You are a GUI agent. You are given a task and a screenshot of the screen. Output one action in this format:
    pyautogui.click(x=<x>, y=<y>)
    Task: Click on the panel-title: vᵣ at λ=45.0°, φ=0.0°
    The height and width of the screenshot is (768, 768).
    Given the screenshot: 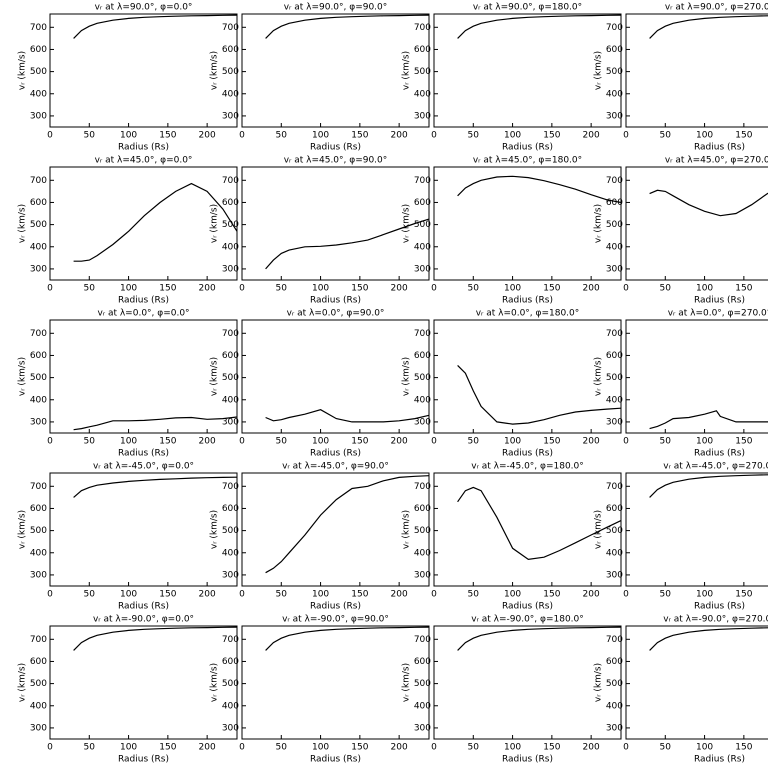 What is the action you would take?
    pyautogui.click(x=144, y=161)
    